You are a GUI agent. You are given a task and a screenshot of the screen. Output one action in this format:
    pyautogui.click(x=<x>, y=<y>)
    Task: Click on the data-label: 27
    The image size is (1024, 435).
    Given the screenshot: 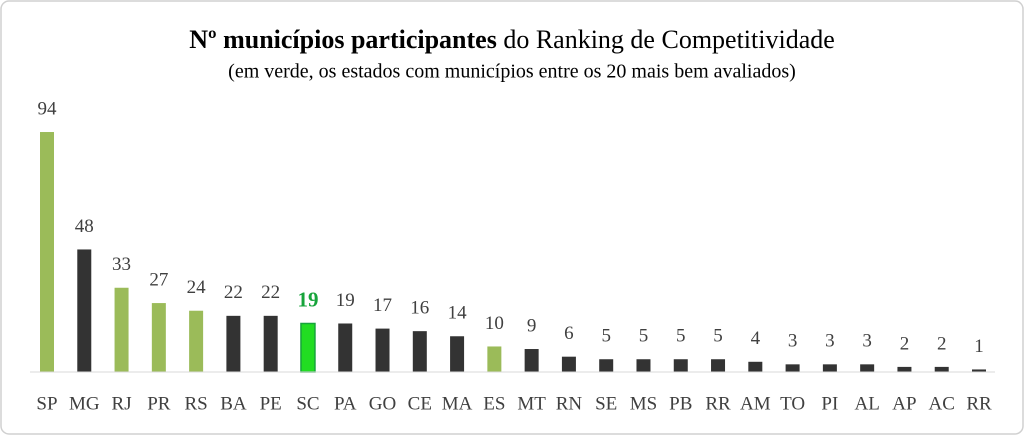 What is the action you would take?
    pyautogui.click(x=158, y=279)
    